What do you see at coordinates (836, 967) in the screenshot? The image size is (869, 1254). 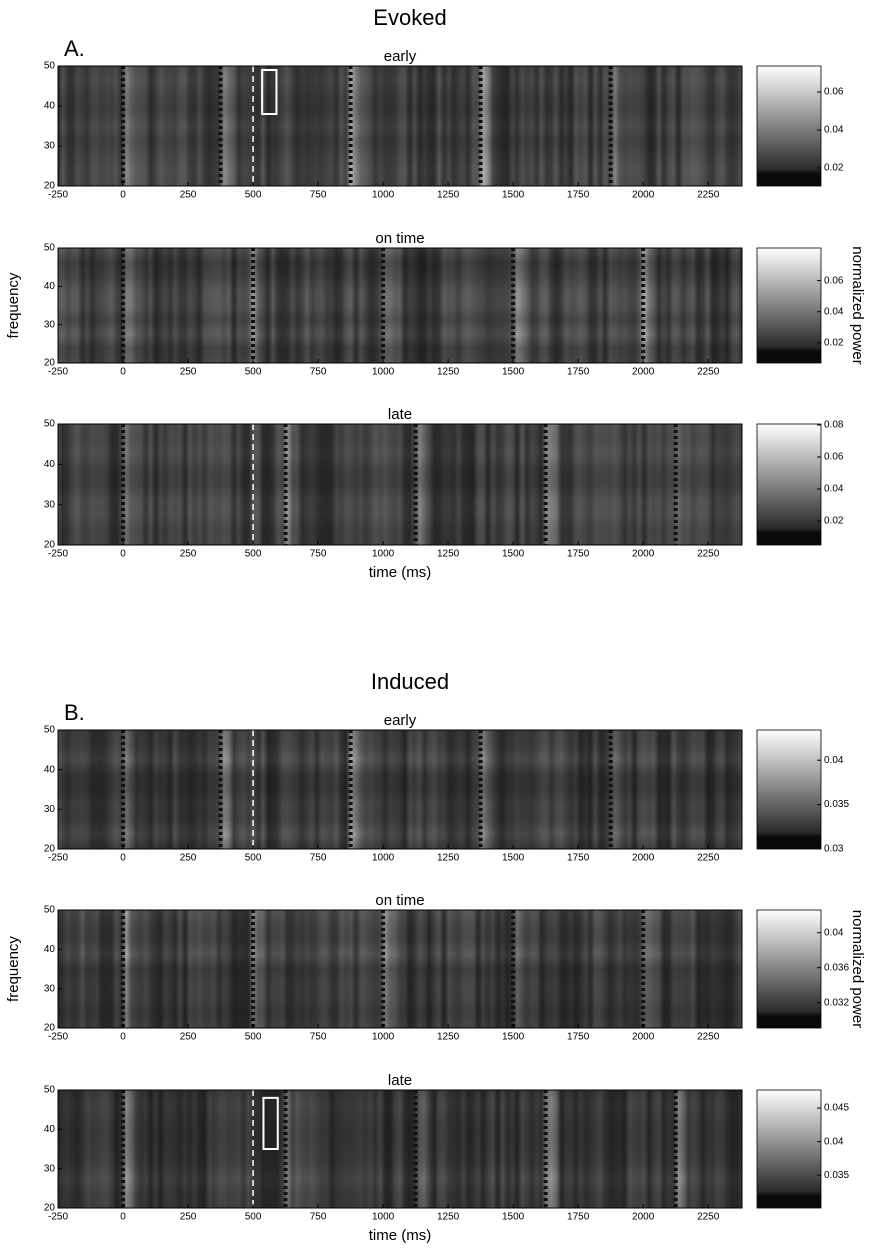 I see `colorbar-tick-label: 0.036` at bounding box center [836, 967].